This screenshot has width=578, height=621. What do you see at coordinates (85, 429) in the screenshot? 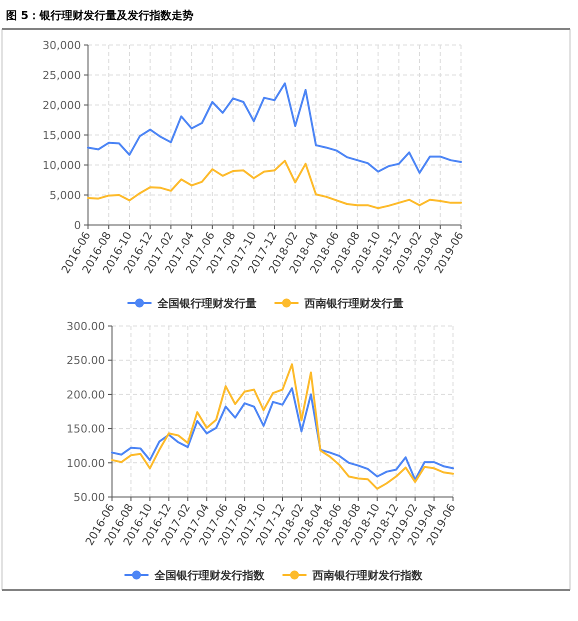
I see `y-tick-label: 150.00` at bounding box center [85, 429].